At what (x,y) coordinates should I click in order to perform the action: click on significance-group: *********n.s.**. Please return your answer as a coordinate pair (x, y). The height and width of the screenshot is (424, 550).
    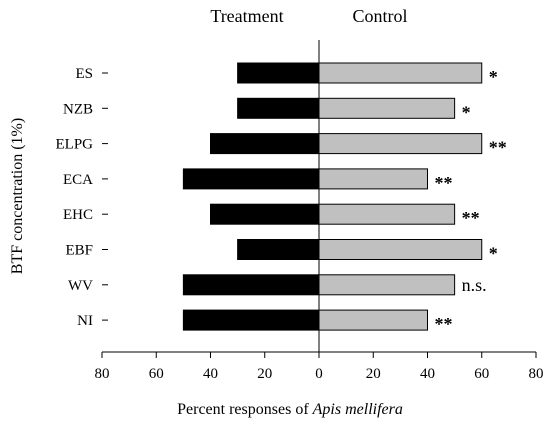
    Looking at the image, I should click on (471, 200).